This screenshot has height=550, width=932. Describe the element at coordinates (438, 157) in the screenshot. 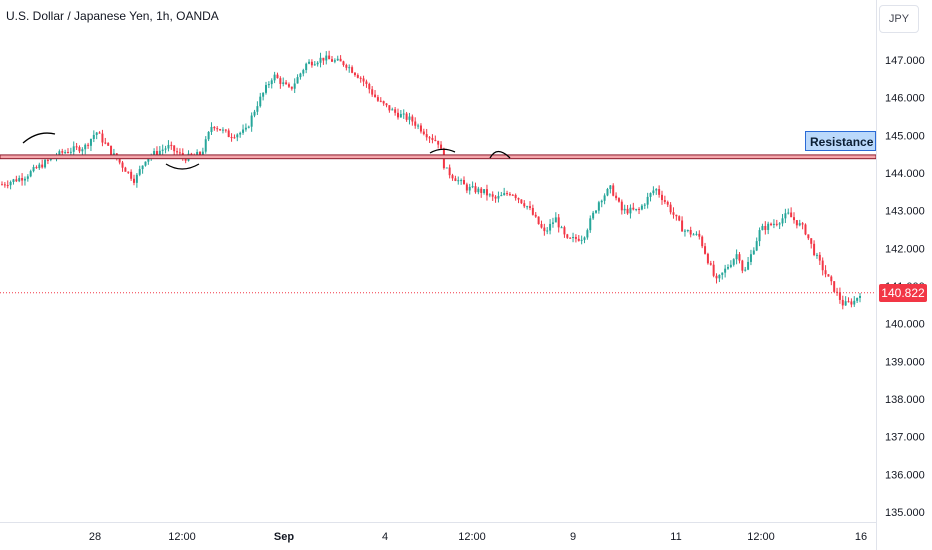

I see `resistance-zone` at that location.